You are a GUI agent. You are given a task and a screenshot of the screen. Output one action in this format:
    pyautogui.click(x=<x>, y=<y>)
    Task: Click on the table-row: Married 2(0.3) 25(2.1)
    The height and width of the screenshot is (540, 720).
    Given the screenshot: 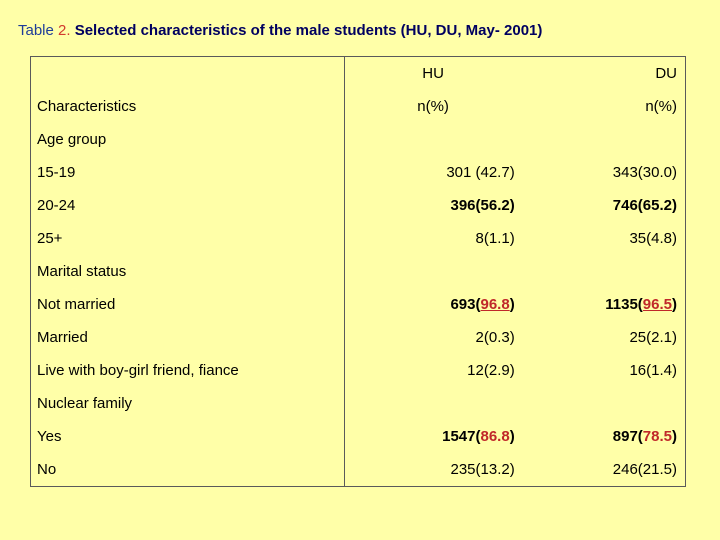 What is the action you would take?
    pyautogui.click(x=358, y=337)
    